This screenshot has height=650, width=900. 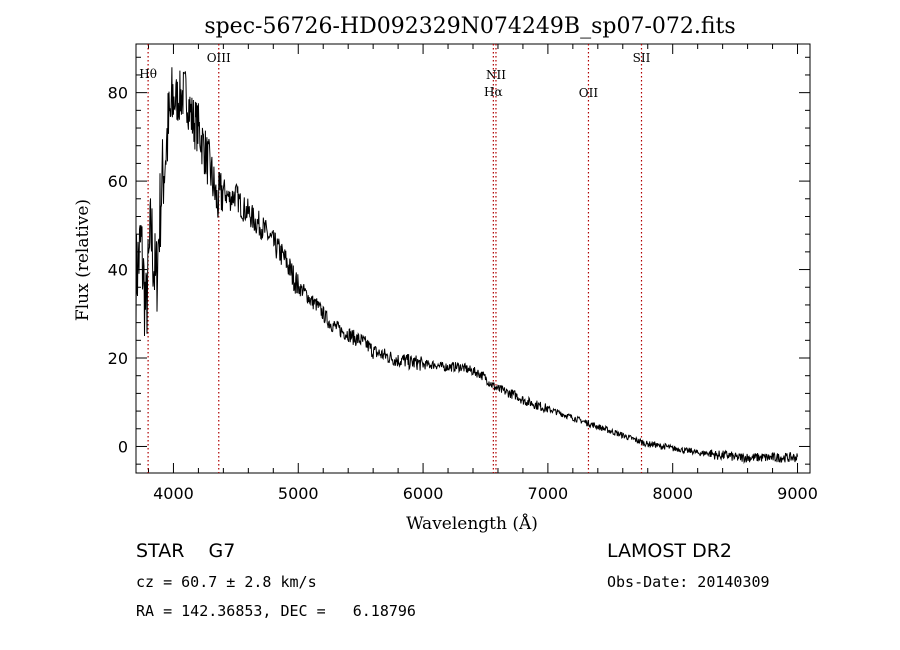 What do you see at coordinates (423, 493) in the screenshot?
I see `x-tick-label: 6000` at bounding box center [423, 493].